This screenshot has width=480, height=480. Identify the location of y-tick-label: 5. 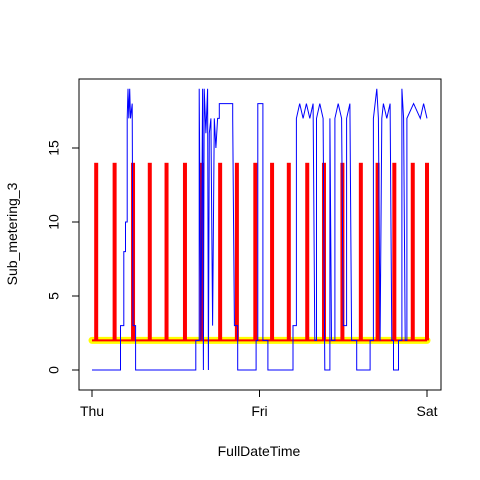
(54, 296).